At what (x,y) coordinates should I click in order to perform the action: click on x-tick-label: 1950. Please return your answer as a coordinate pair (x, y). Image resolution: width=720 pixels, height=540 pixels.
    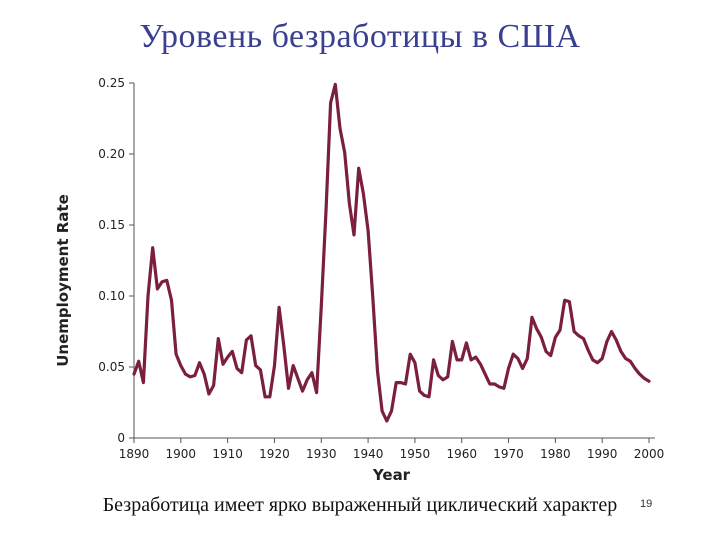
    Looking at the image, I should click on (415, 454).